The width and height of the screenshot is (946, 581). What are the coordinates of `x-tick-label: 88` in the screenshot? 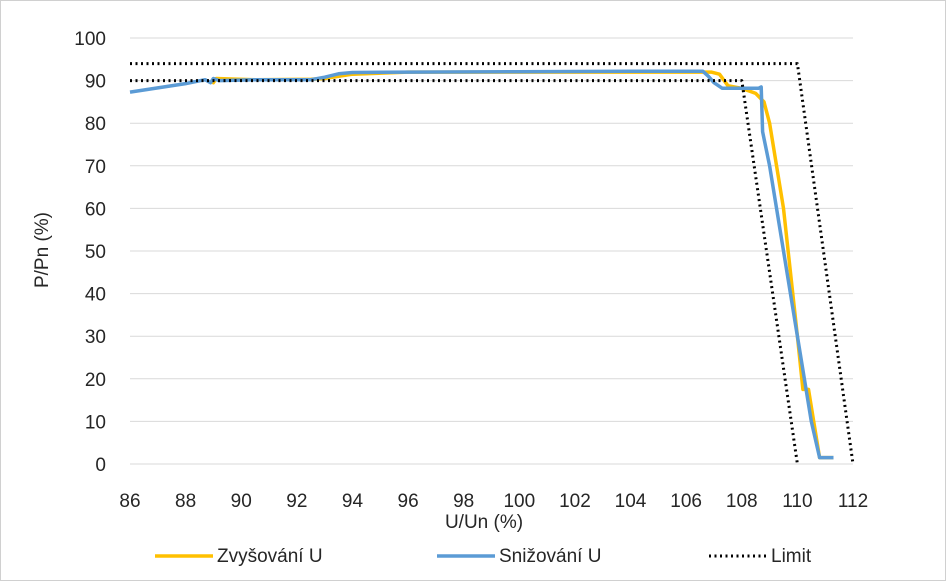 It's located at (185, 501).